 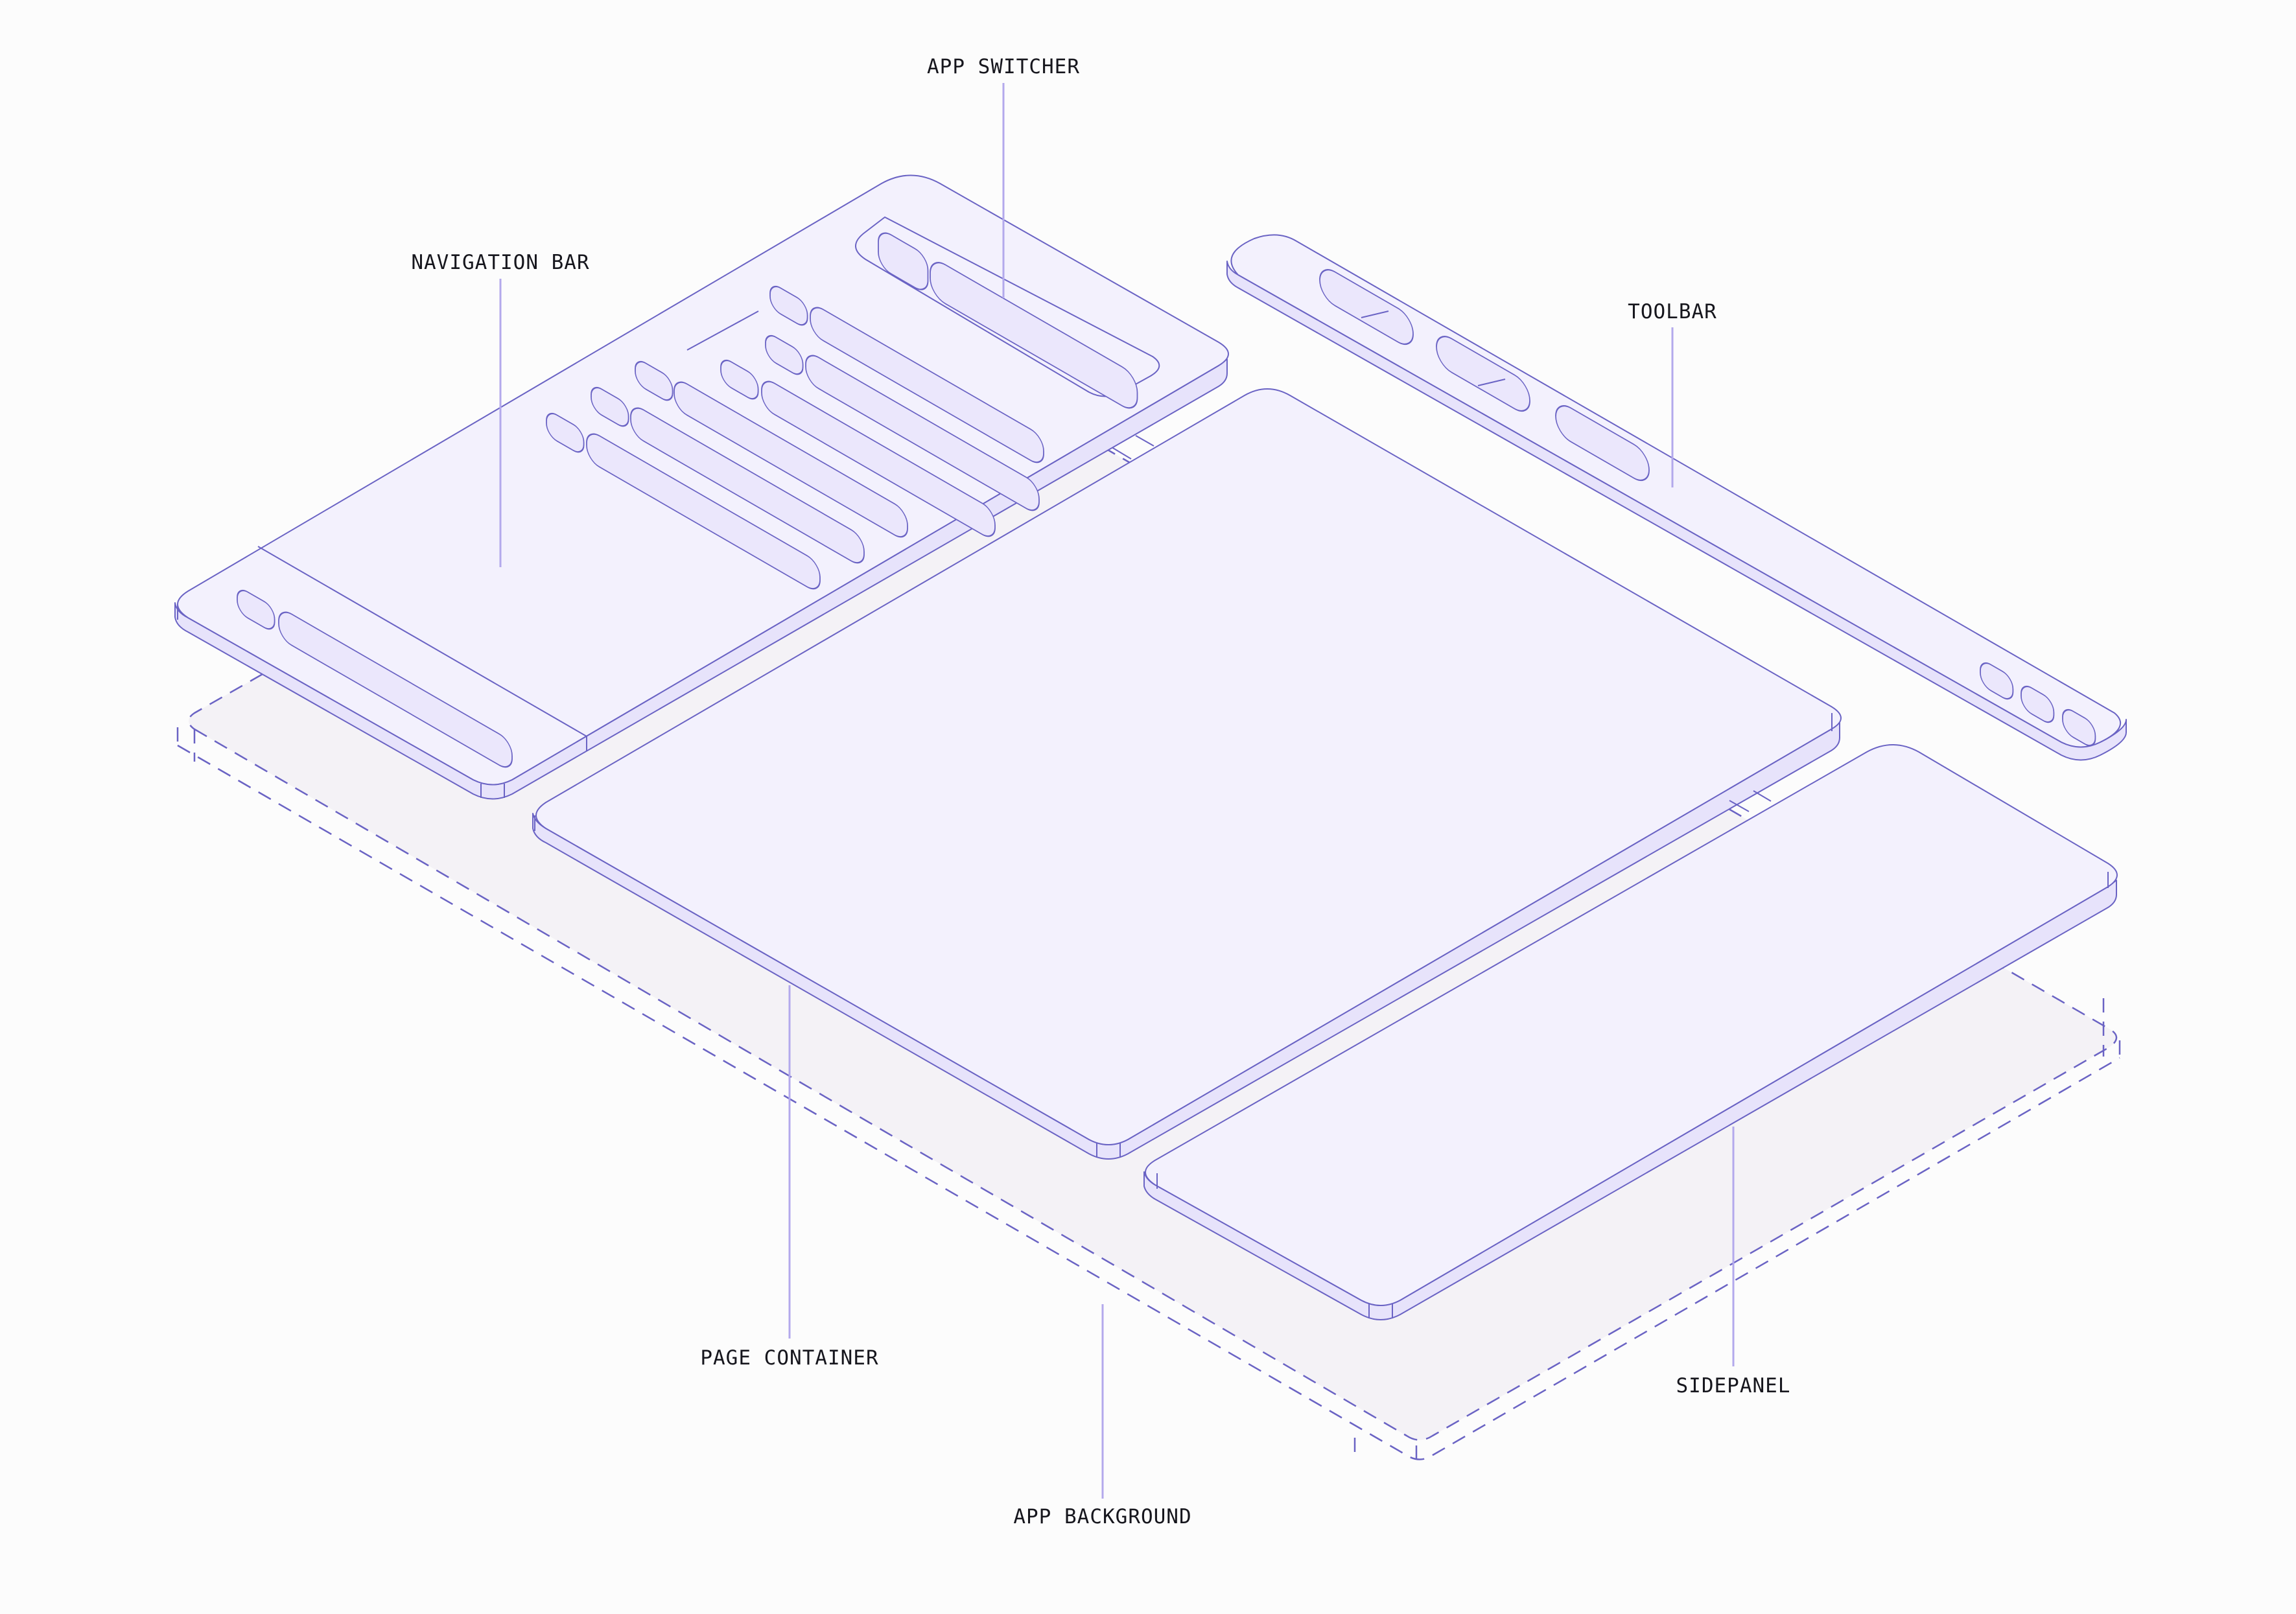 I want to click on nav-item-3-label, so click(x=879, y=459).